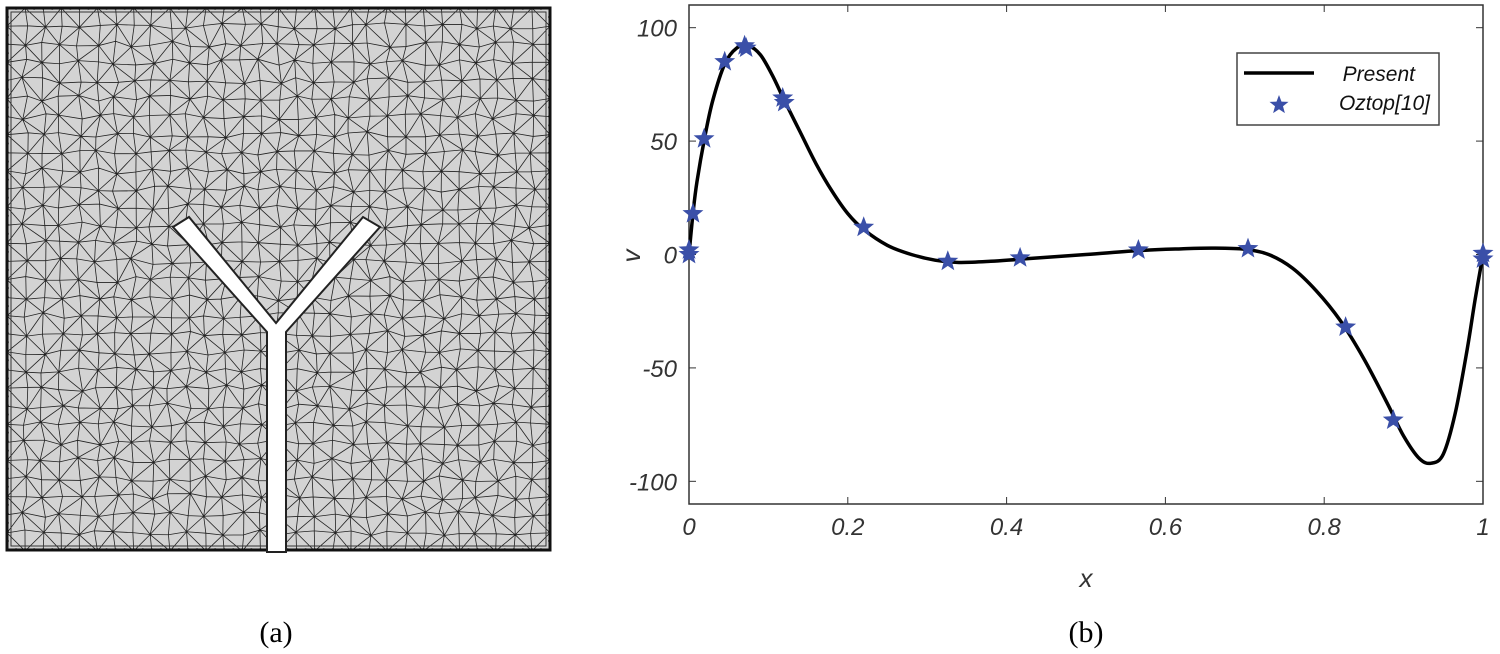 The height and width of the screenshot is (654, 1500). I want to click on x-axis-label: x, so click(1086, 578).